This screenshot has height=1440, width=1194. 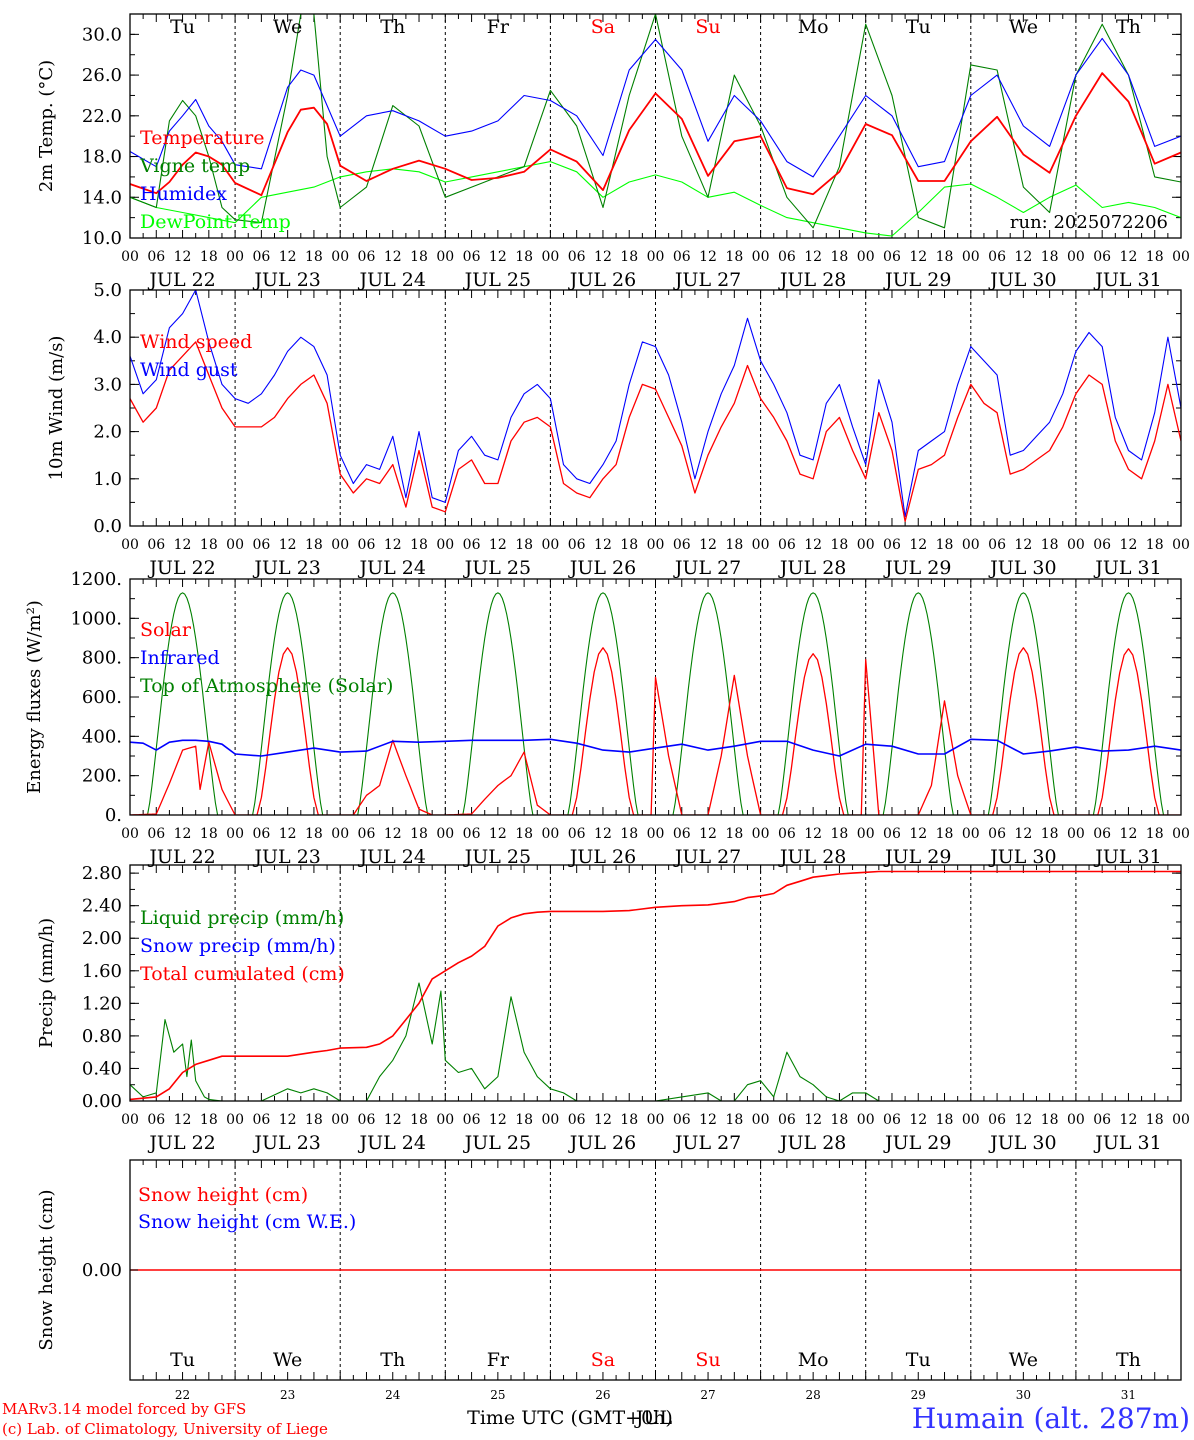 What do you see at coordinates (223, 1195) in the screenshot?
I see `legend-snow-height: Snow height (cm)` at bounding box center [223, 1195].